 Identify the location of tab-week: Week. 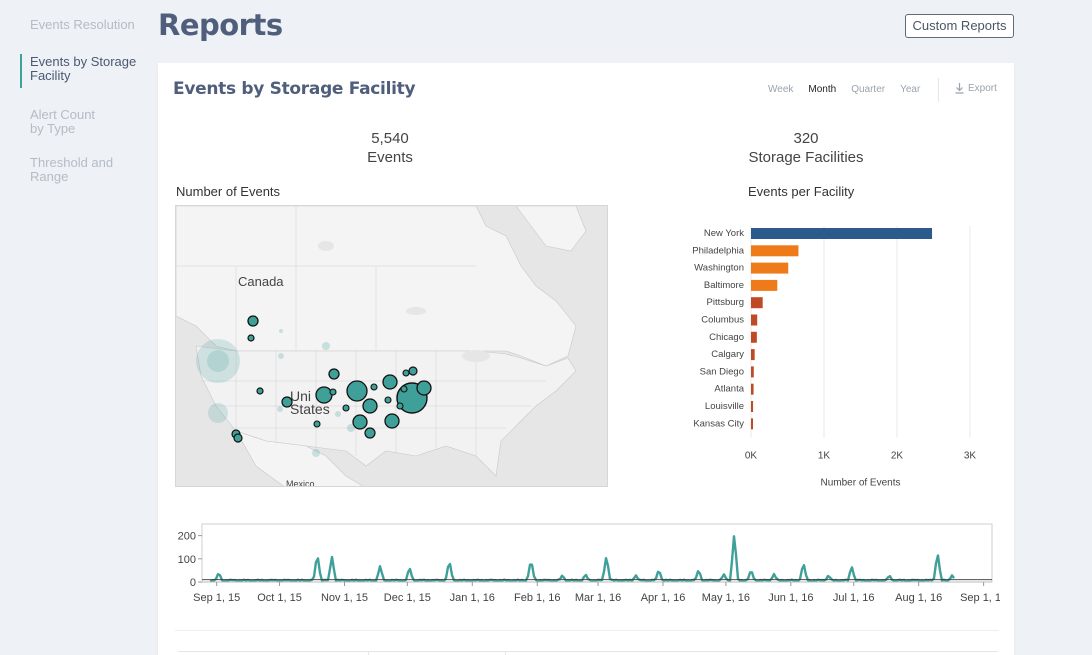
(781, 89).